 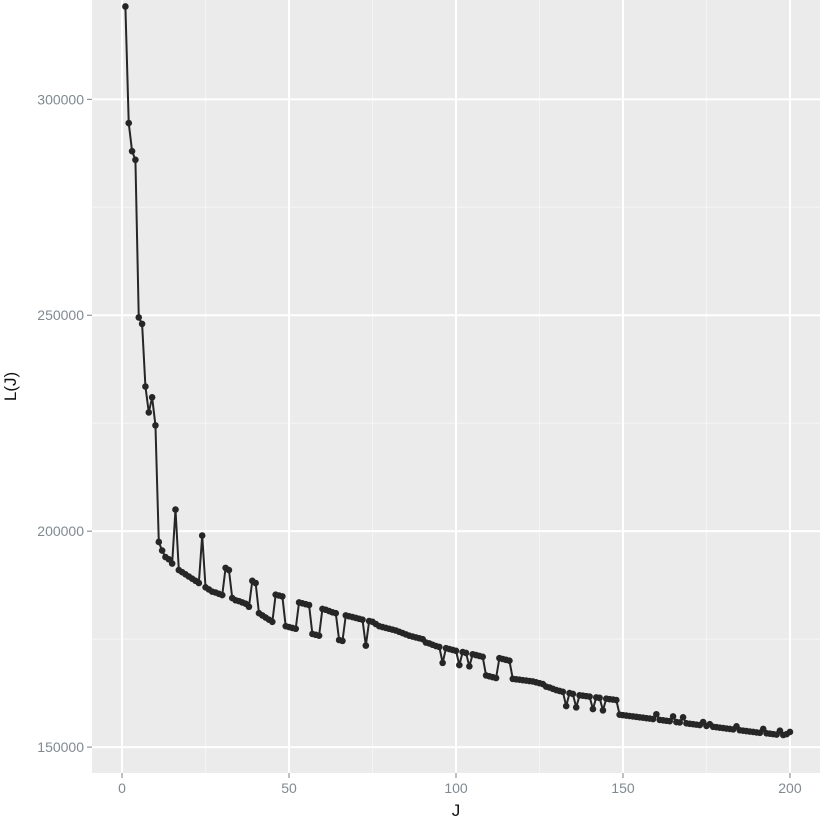 I want to click on y-axis: 150000 200000 250000 300000, so click(x=64, y=423).